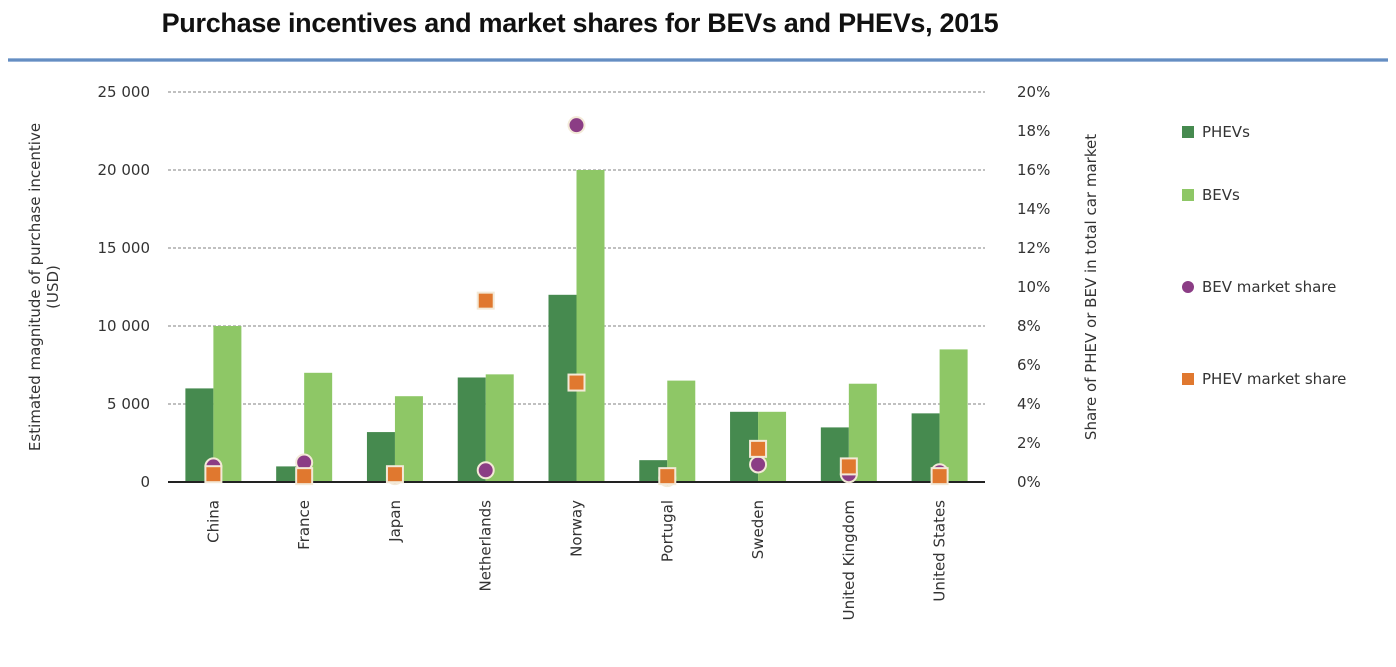 This screenshot has height=667, width=1396. What do you see at coordinates (1269, 287) in the screenshot?
I see `legend-label: BEV market share` at bounding box center [1269, 287].